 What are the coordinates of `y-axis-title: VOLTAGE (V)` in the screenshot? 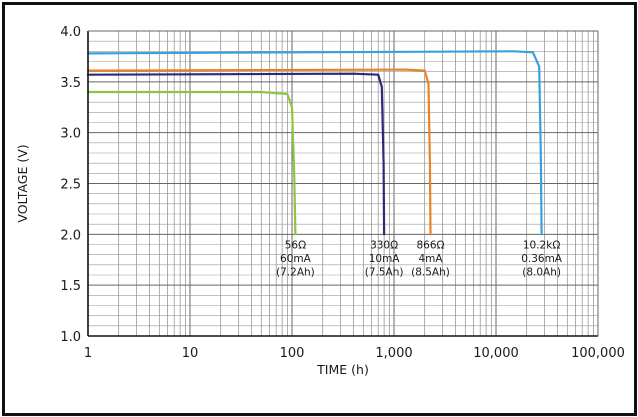 It's located at (22, 183).